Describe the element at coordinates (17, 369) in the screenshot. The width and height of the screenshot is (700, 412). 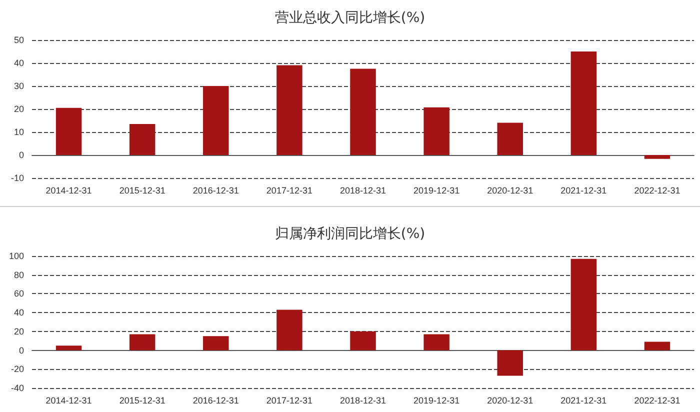
I see `y-tick-label: -20` at that location.